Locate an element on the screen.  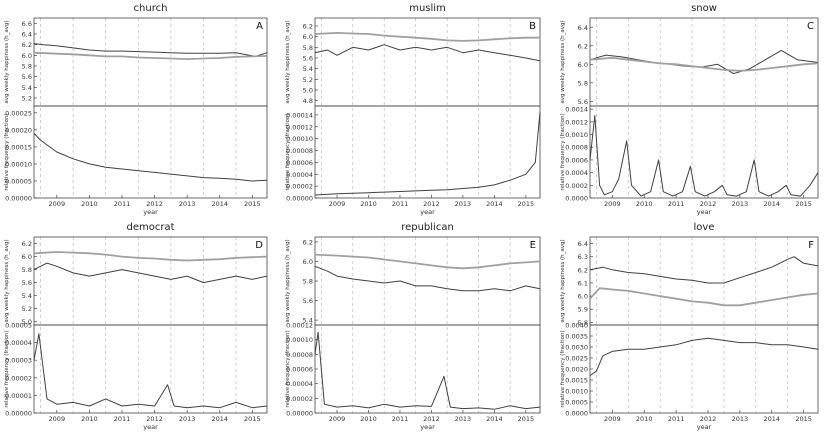
y-tick-label: 0.00006 is located at coordinates (299, 370).